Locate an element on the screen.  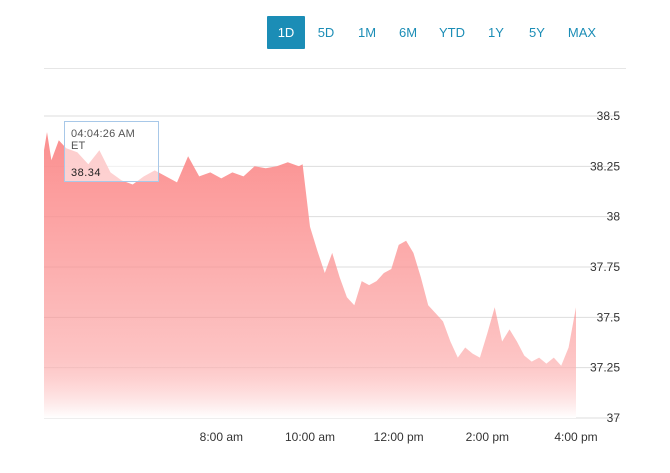
x-tick-label: 2:00 pm is located at coordinates (487, 437).